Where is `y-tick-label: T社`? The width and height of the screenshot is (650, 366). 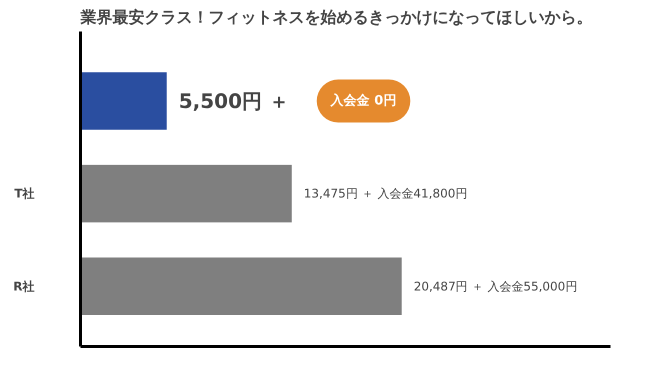
y-tick-label: T社 is located at coordinates (24, 193).